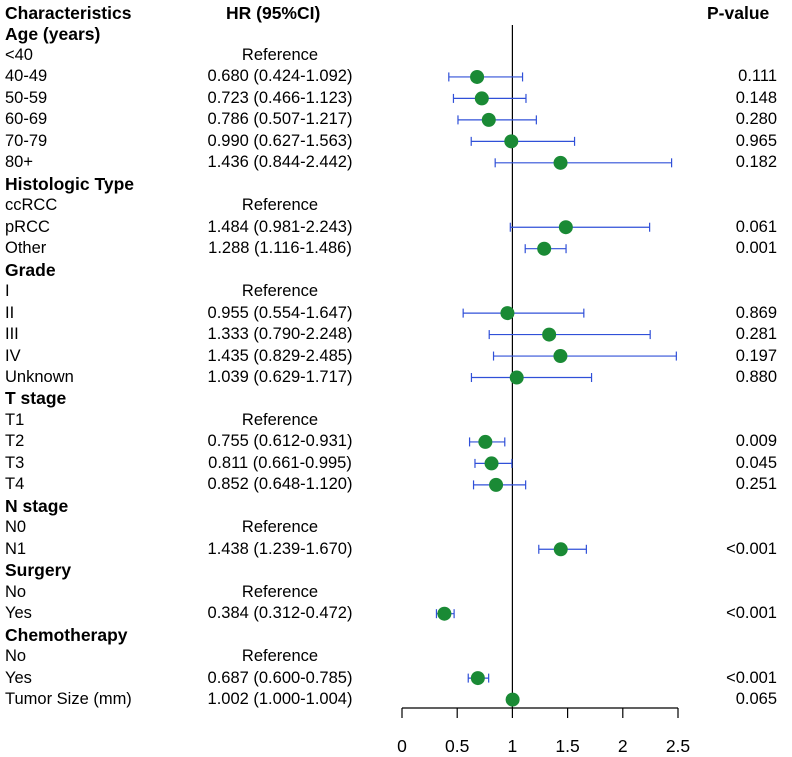  I want to click on header-hr: HR (95%CI), so click(273, 13).